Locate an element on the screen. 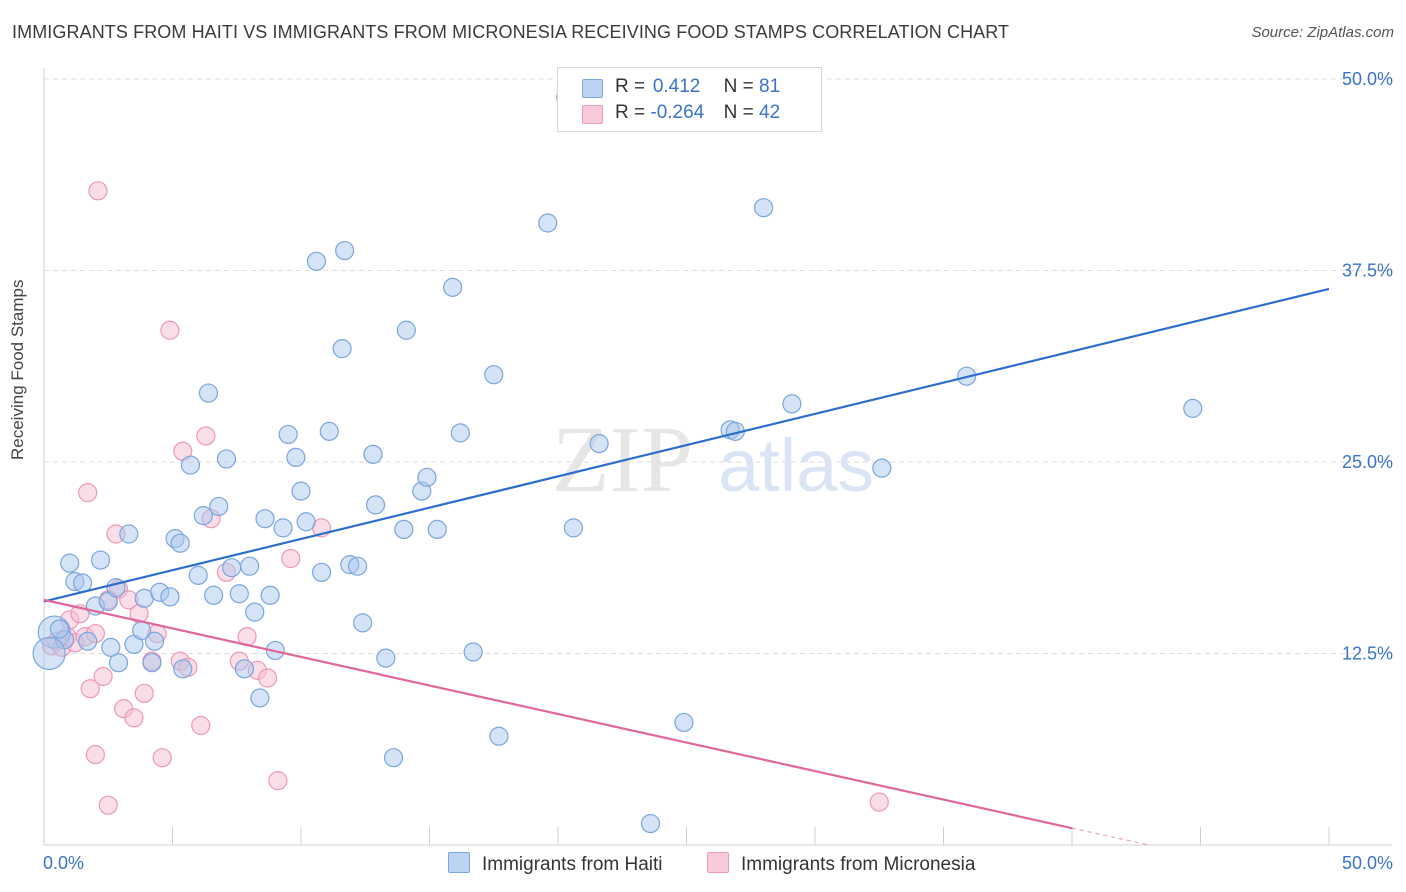 The width and height of the screenshot is (1406, 892). watermark-atlas: atlas is located at coordinates (796, 465).